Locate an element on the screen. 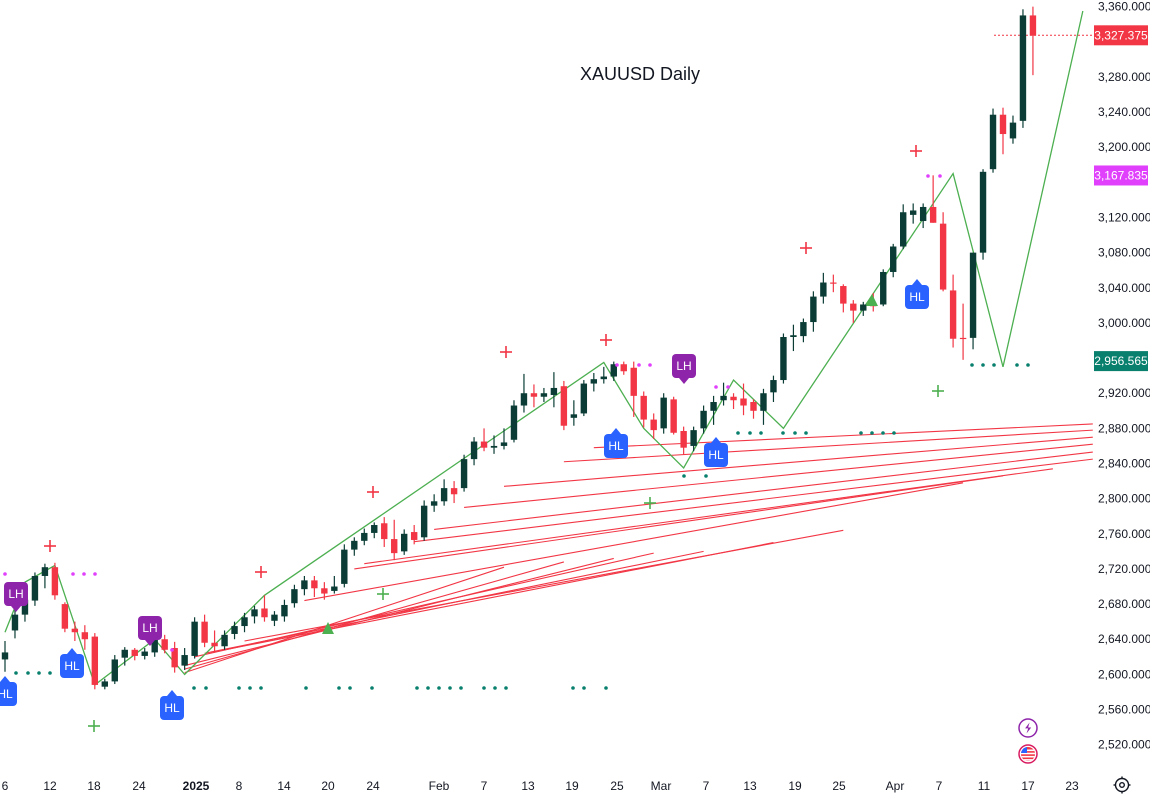 This screenshot has width=1150, height=800. price-label-bg is located at coordinates (1121, 361).